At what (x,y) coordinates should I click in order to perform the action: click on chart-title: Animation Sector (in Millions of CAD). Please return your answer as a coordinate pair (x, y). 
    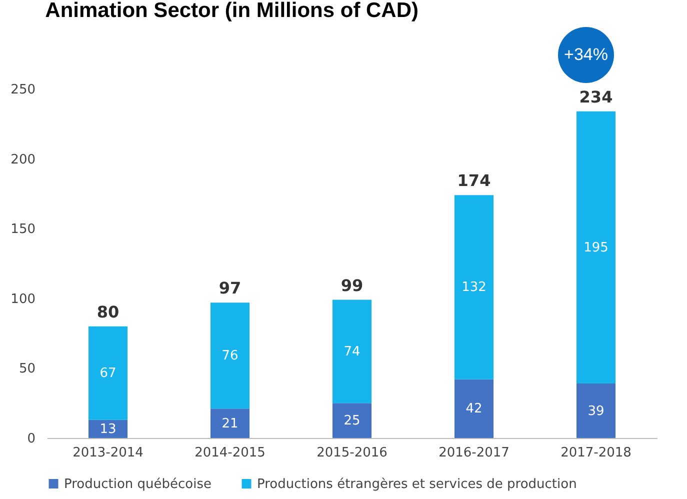
    Looking at the image, I should click on (232, 11).